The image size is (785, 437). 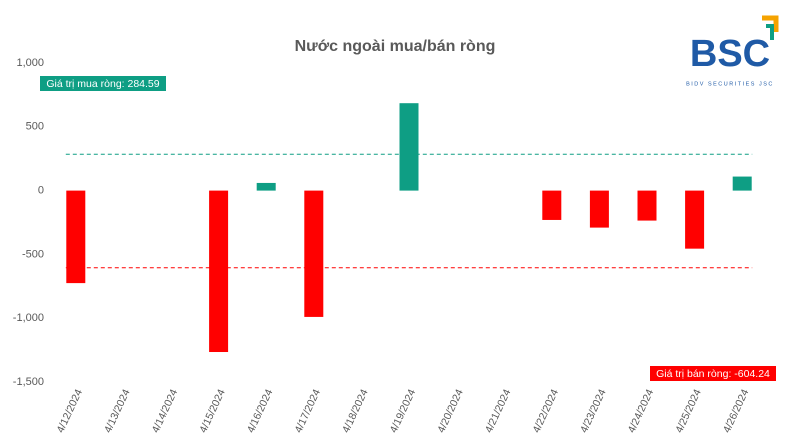 I want to click on x-tick-label: 4/14/2024, so click(x=165, y=411).